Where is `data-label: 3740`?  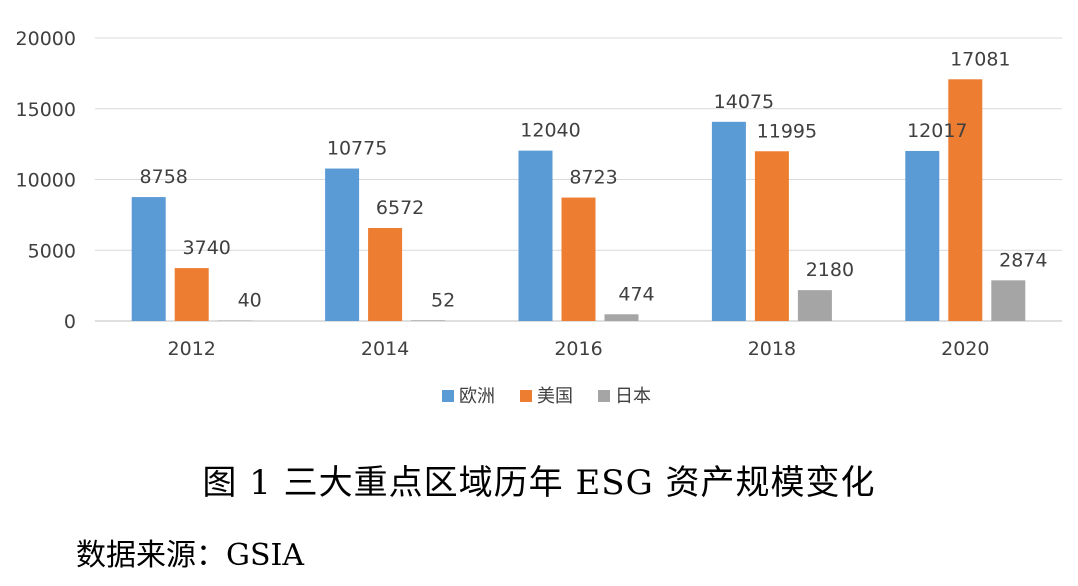 data-label: 3740 is located at coordinates (207, 248).